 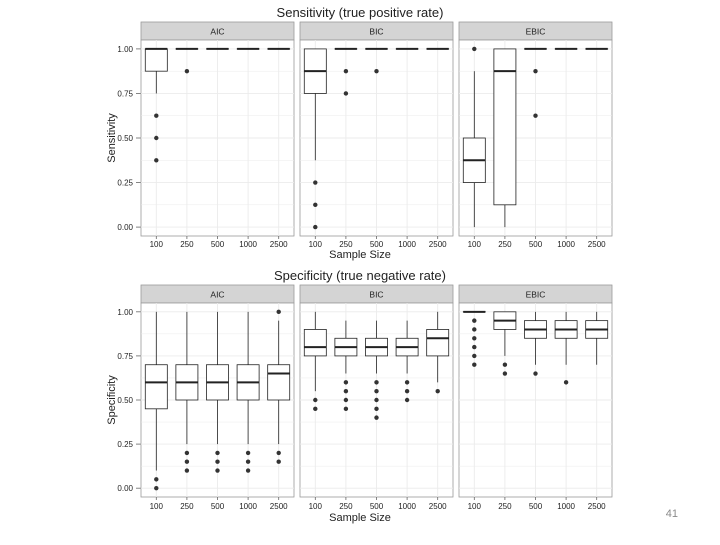 What do you see at coordinates (360, 518) in the screenshot?
I see `x-axis-label: Sample Size` at bounding box center [360, 518].